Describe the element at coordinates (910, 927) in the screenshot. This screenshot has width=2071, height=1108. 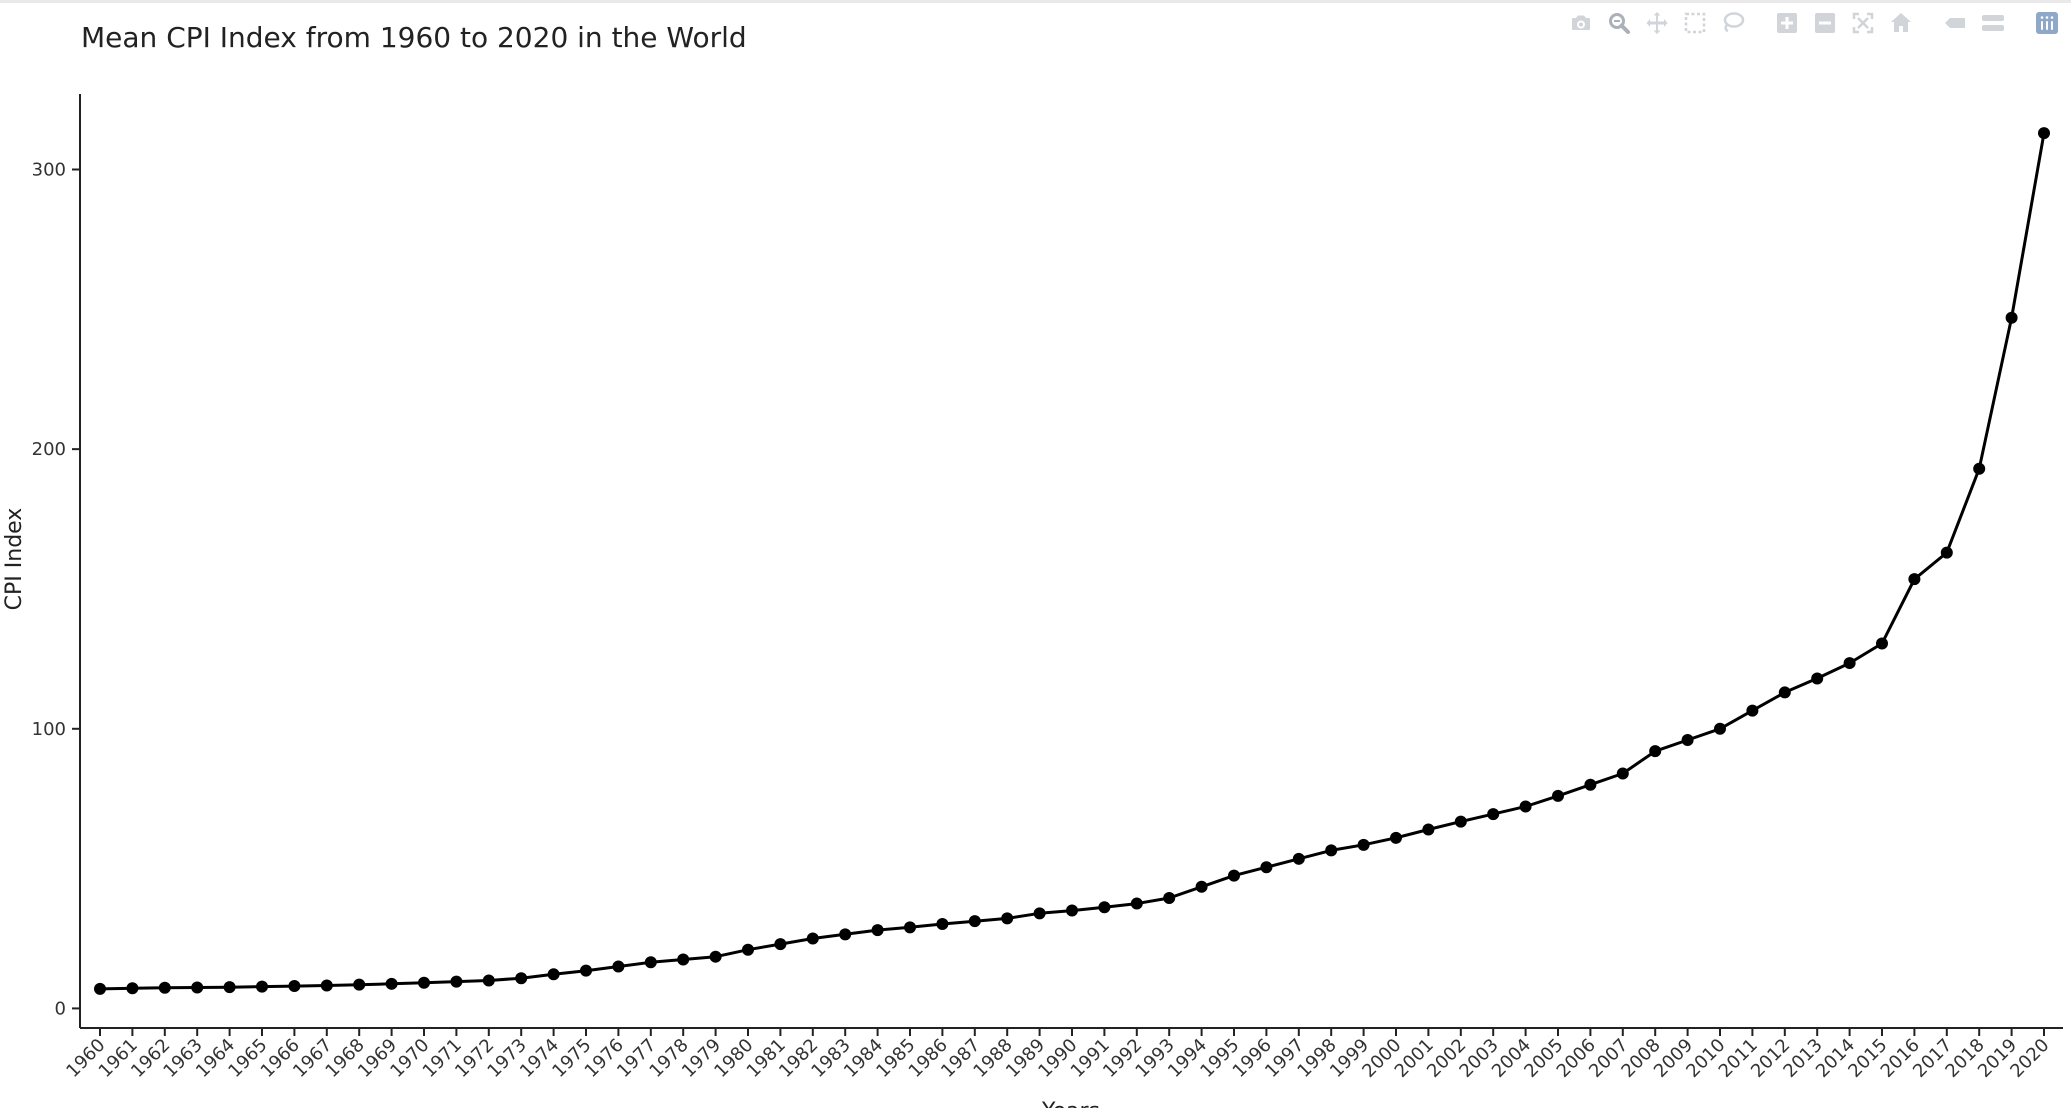
I see `data-point-1985` at that location.